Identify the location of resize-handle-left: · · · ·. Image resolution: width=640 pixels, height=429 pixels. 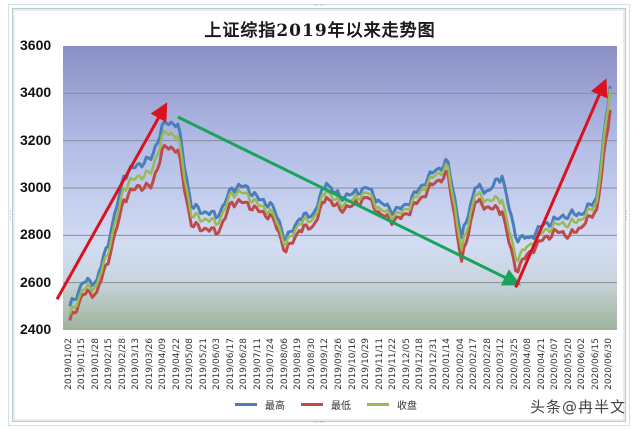
(10, 216).